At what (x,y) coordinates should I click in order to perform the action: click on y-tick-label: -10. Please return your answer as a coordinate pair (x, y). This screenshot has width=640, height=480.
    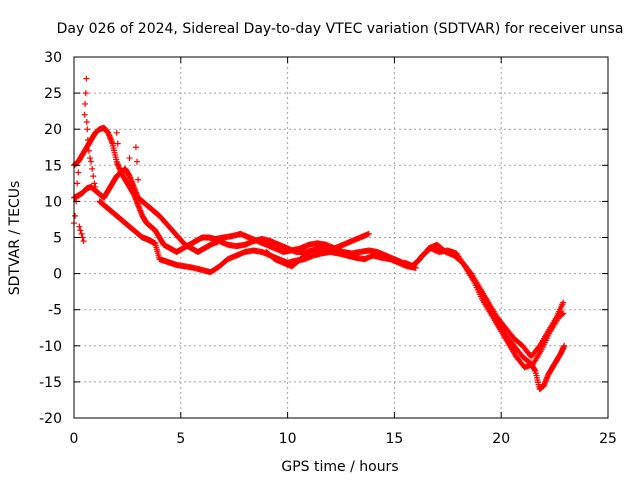
    Looking at the image, I should click on (50, 347).